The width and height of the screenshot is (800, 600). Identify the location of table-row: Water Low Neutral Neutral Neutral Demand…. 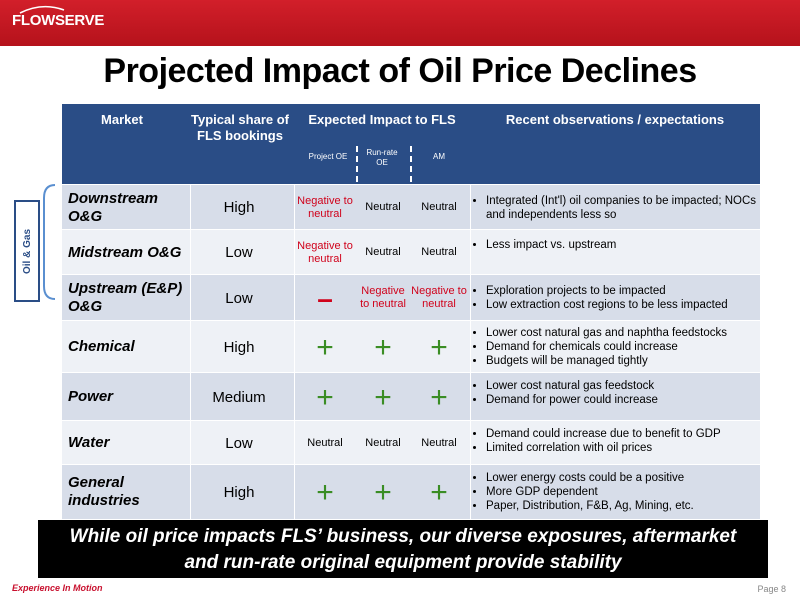
(411, 442).